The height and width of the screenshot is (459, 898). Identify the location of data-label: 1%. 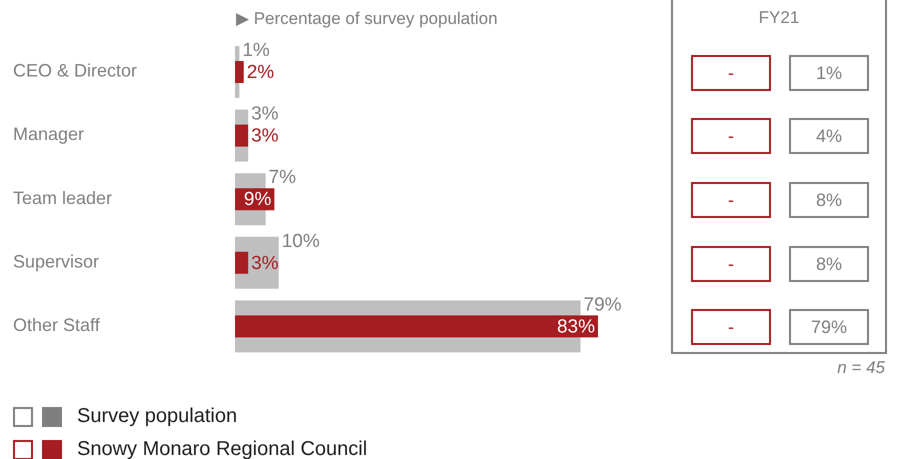
(256, 51).